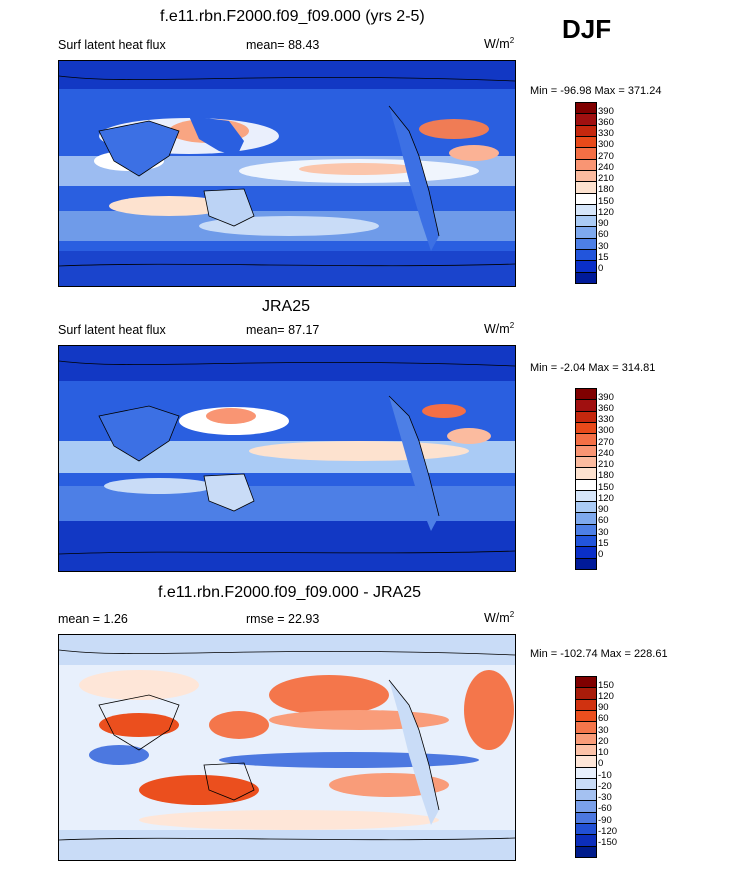 The image size is (733, 872). What do you see at coordinates (79, 619) in the screenshot?
I see `panel3-mean-label: mean =` at bounding box center [79, 619].